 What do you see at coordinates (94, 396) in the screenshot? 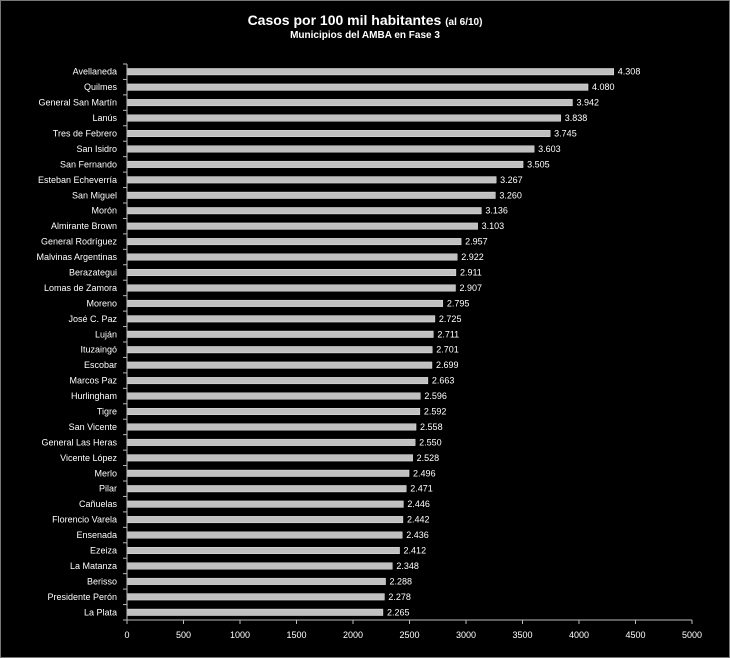
I see `category-label: Hurlingham` at bounding box center [94, 396].